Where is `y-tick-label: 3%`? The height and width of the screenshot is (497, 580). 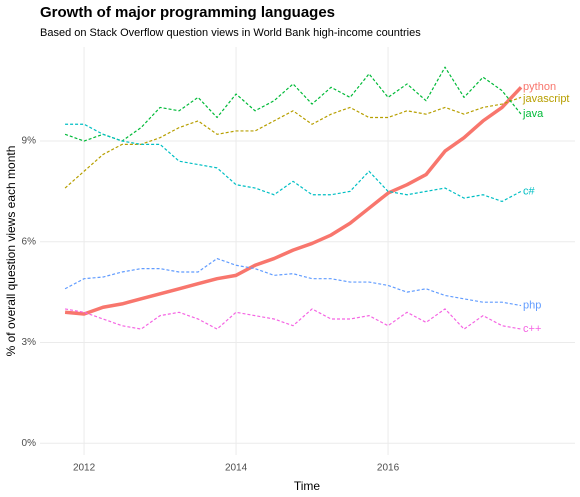
y-tick-label: 3% is located at coordinates (29, 342).